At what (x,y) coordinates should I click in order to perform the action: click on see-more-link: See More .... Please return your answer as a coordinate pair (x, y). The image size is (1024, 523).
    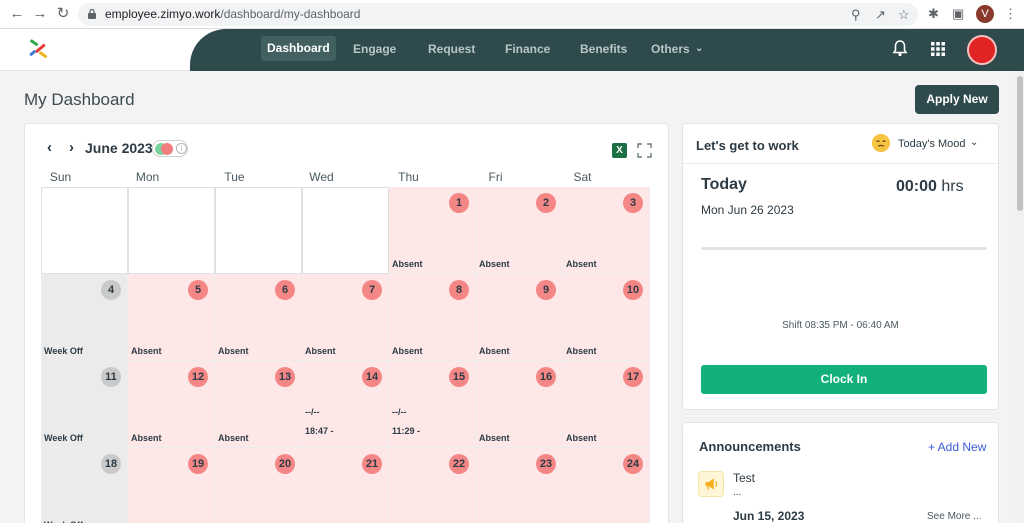
    Looking at the image, I should click on (954, 516).